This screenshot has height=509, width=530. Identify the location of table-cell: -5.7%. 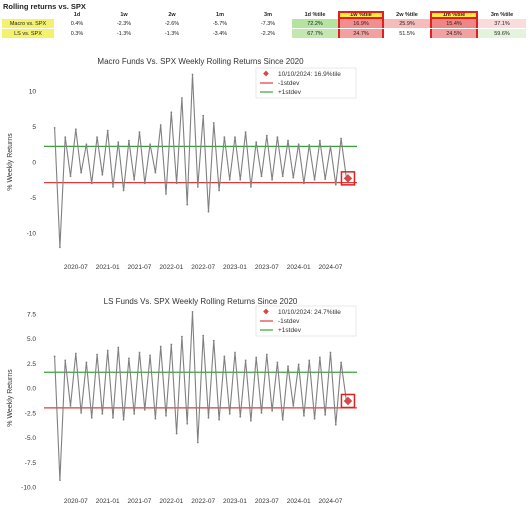
(220, 24).